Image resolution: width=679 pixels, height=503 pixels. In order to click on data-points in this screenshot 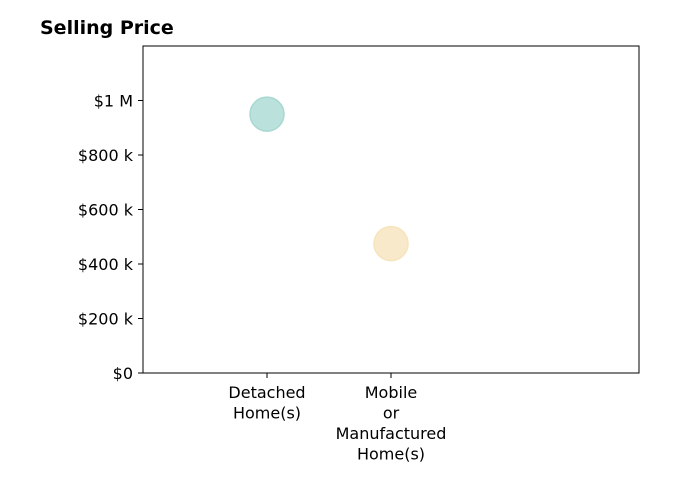, I will do `click(329, 179)`.